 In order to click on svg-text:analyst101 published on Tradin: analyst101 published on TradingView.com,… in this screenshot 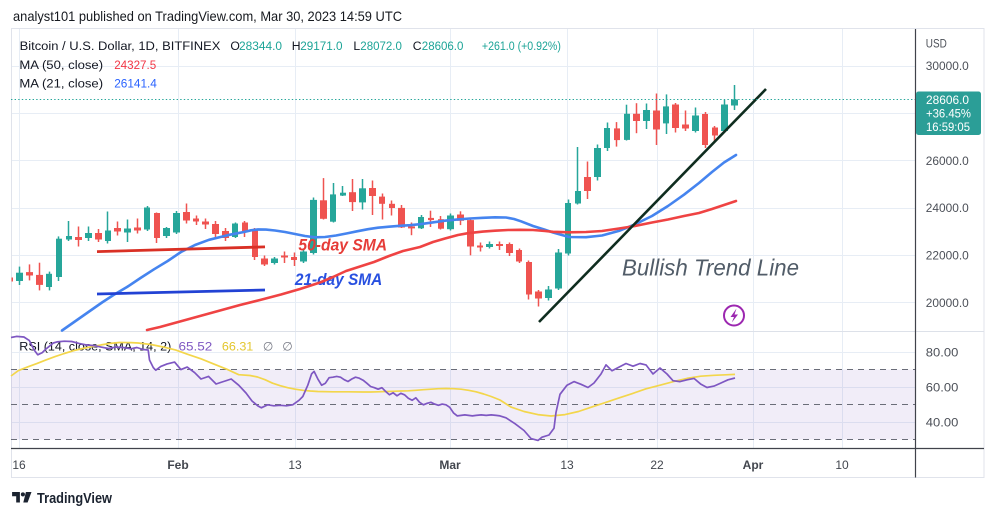, I will do `click(207, 16)`.